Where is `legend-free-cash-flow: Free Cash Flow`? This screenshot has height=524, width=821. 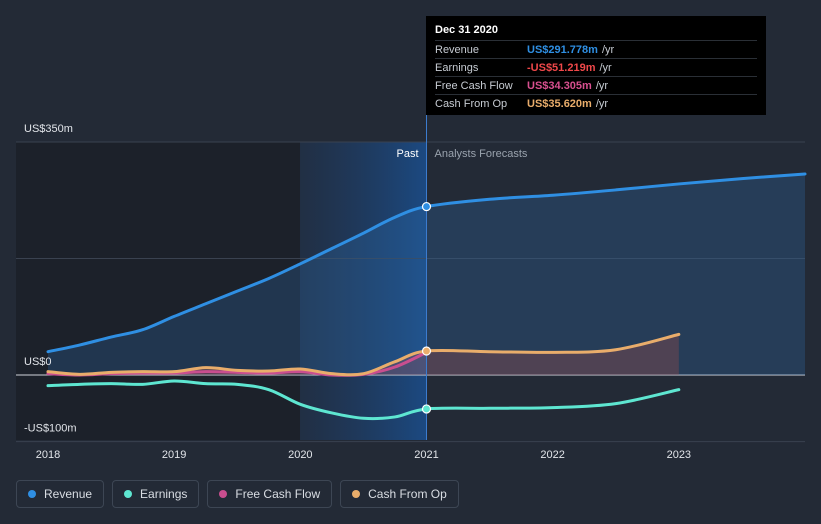 legend-free-cash-flow: Free Cash Flow is located at coordinates (270, 494).